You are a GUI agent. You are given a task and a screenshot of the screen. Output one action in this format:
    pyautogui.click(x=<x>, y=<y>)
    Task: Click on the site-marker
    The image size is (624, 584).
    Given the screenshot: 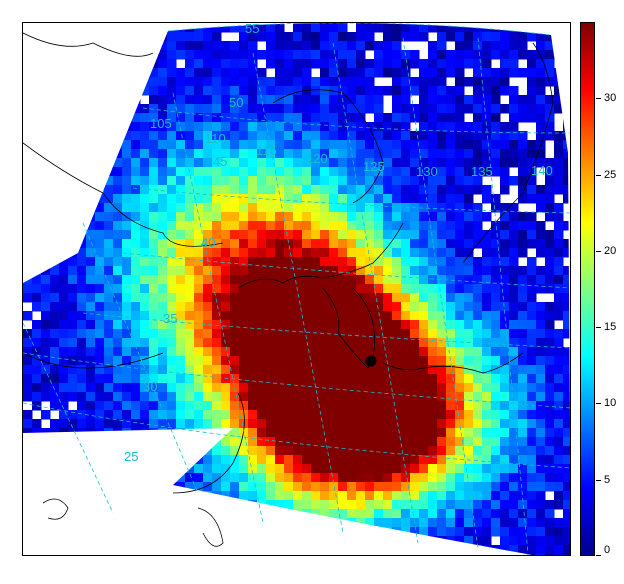 What is the action you would take?
    pyautogui.click(x=371, y=361)
    